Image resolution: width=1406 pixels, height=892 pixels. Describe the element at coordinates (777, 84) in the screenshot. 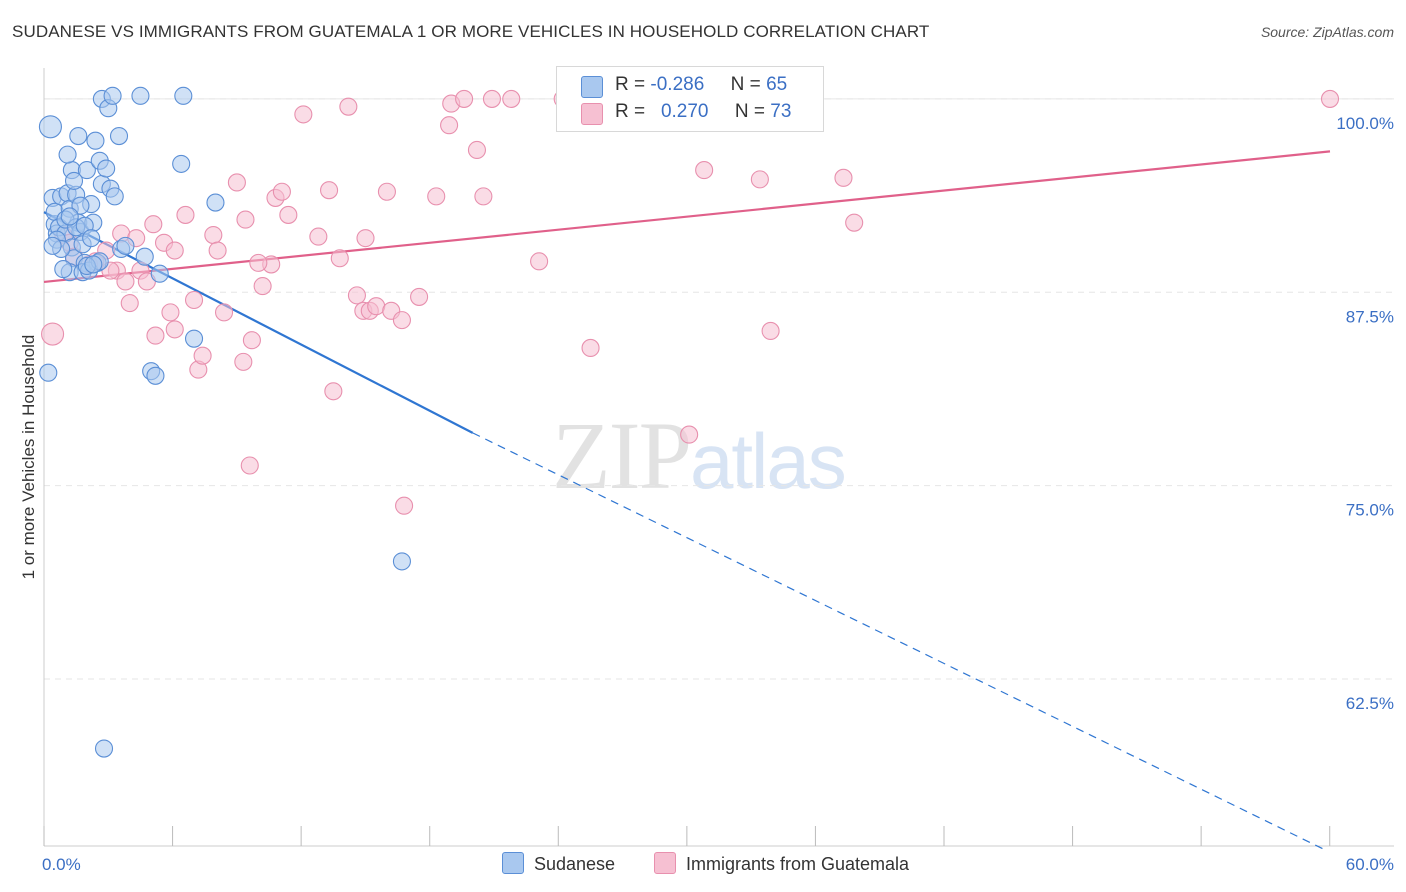

I see `legend-n-value-sudanese: 65` at that location.